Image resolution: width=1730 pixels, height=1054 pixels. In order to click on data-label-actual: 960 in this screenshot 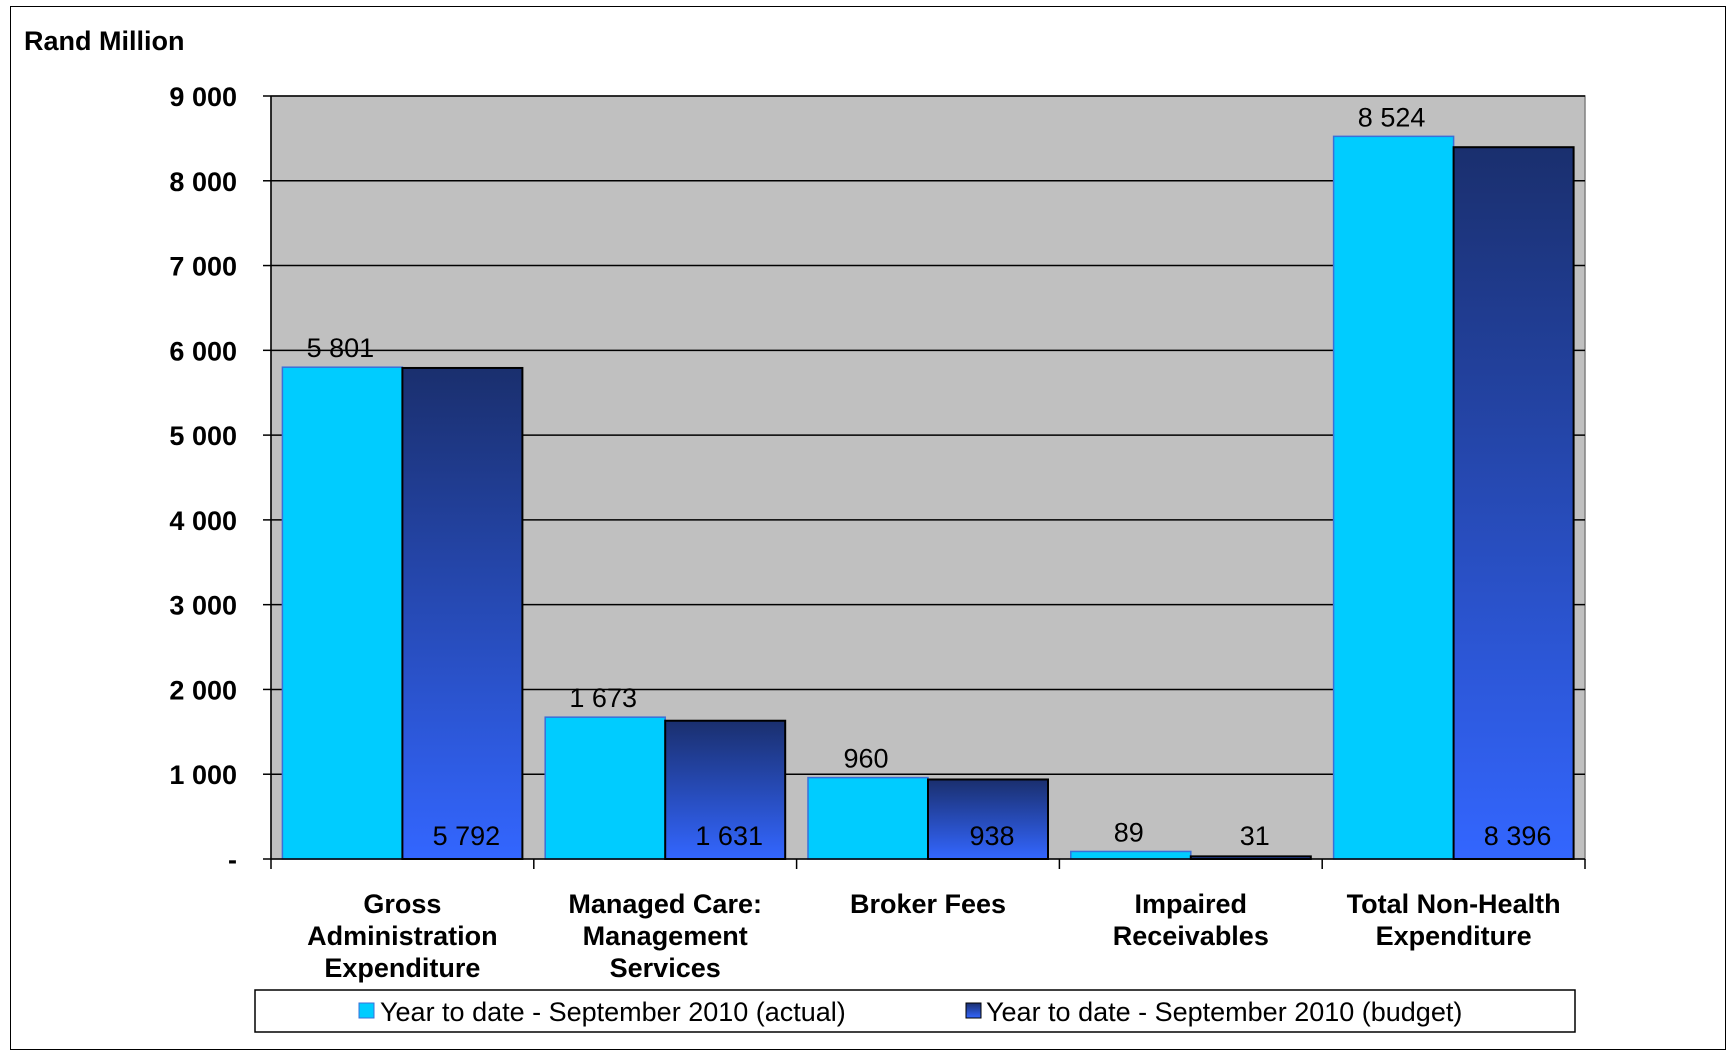, I will do `click(865, 759)`.